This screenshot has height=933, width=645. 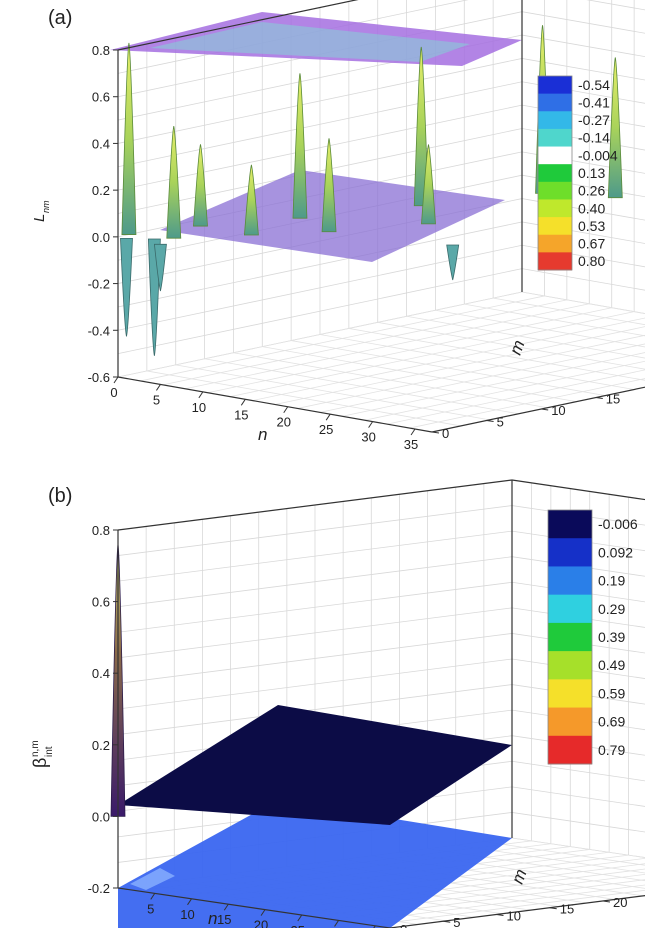 What do you see at coordinates (212, 918) in the screenshot?
I see `panel-b-xlabel: n` at bounding box center [212, 918].